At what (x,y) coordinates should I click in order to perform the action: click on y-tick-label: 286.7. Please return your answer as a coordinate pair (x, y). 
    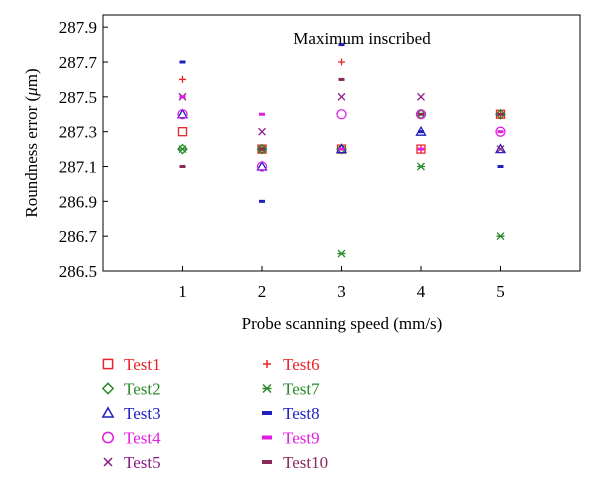
    Looking at the image, I should click on (78, 236).